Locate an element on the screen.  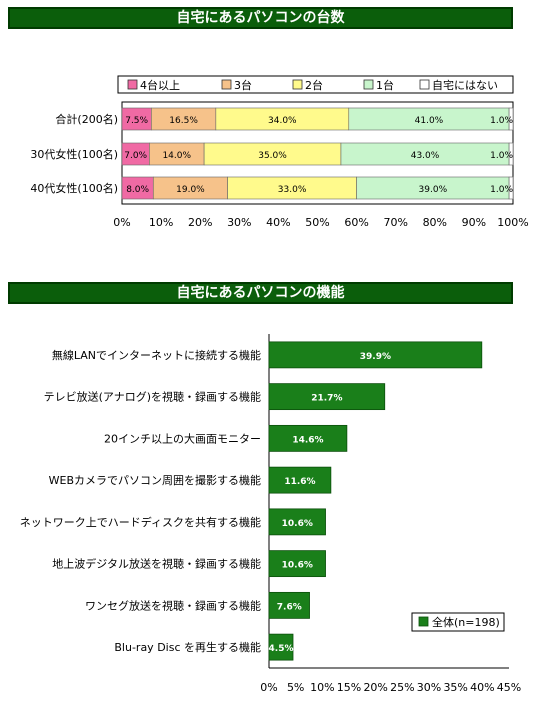
legend-swatch is located at coordinates (423, 621).